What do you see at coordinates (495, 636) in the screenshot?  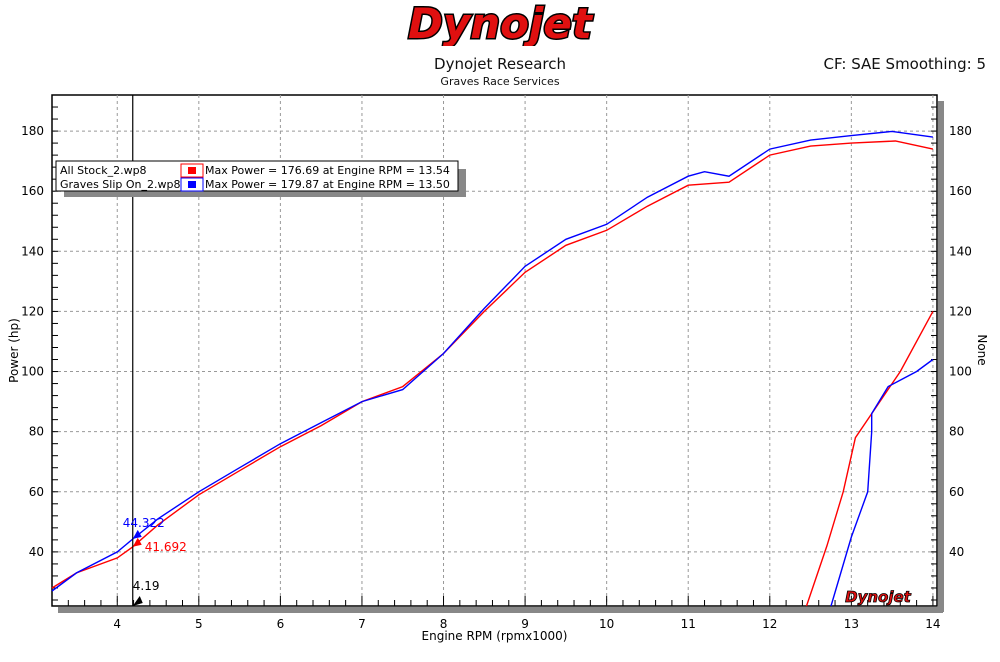 I see `x-axis-label: Engine RPM (rpmx1000)` at bounding box center [495, 636].